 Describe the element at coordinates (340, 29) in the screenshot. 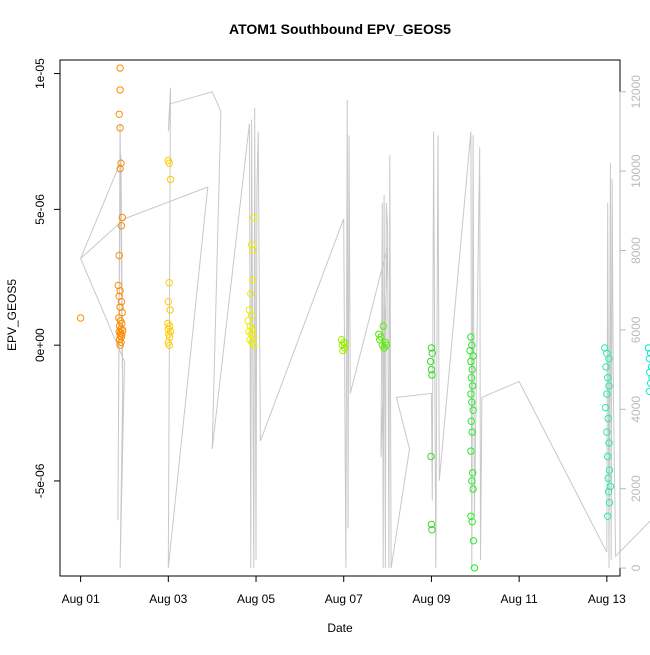

I see `chart-title: ATOM1 Southbound EPV_GEOS5` at that location.